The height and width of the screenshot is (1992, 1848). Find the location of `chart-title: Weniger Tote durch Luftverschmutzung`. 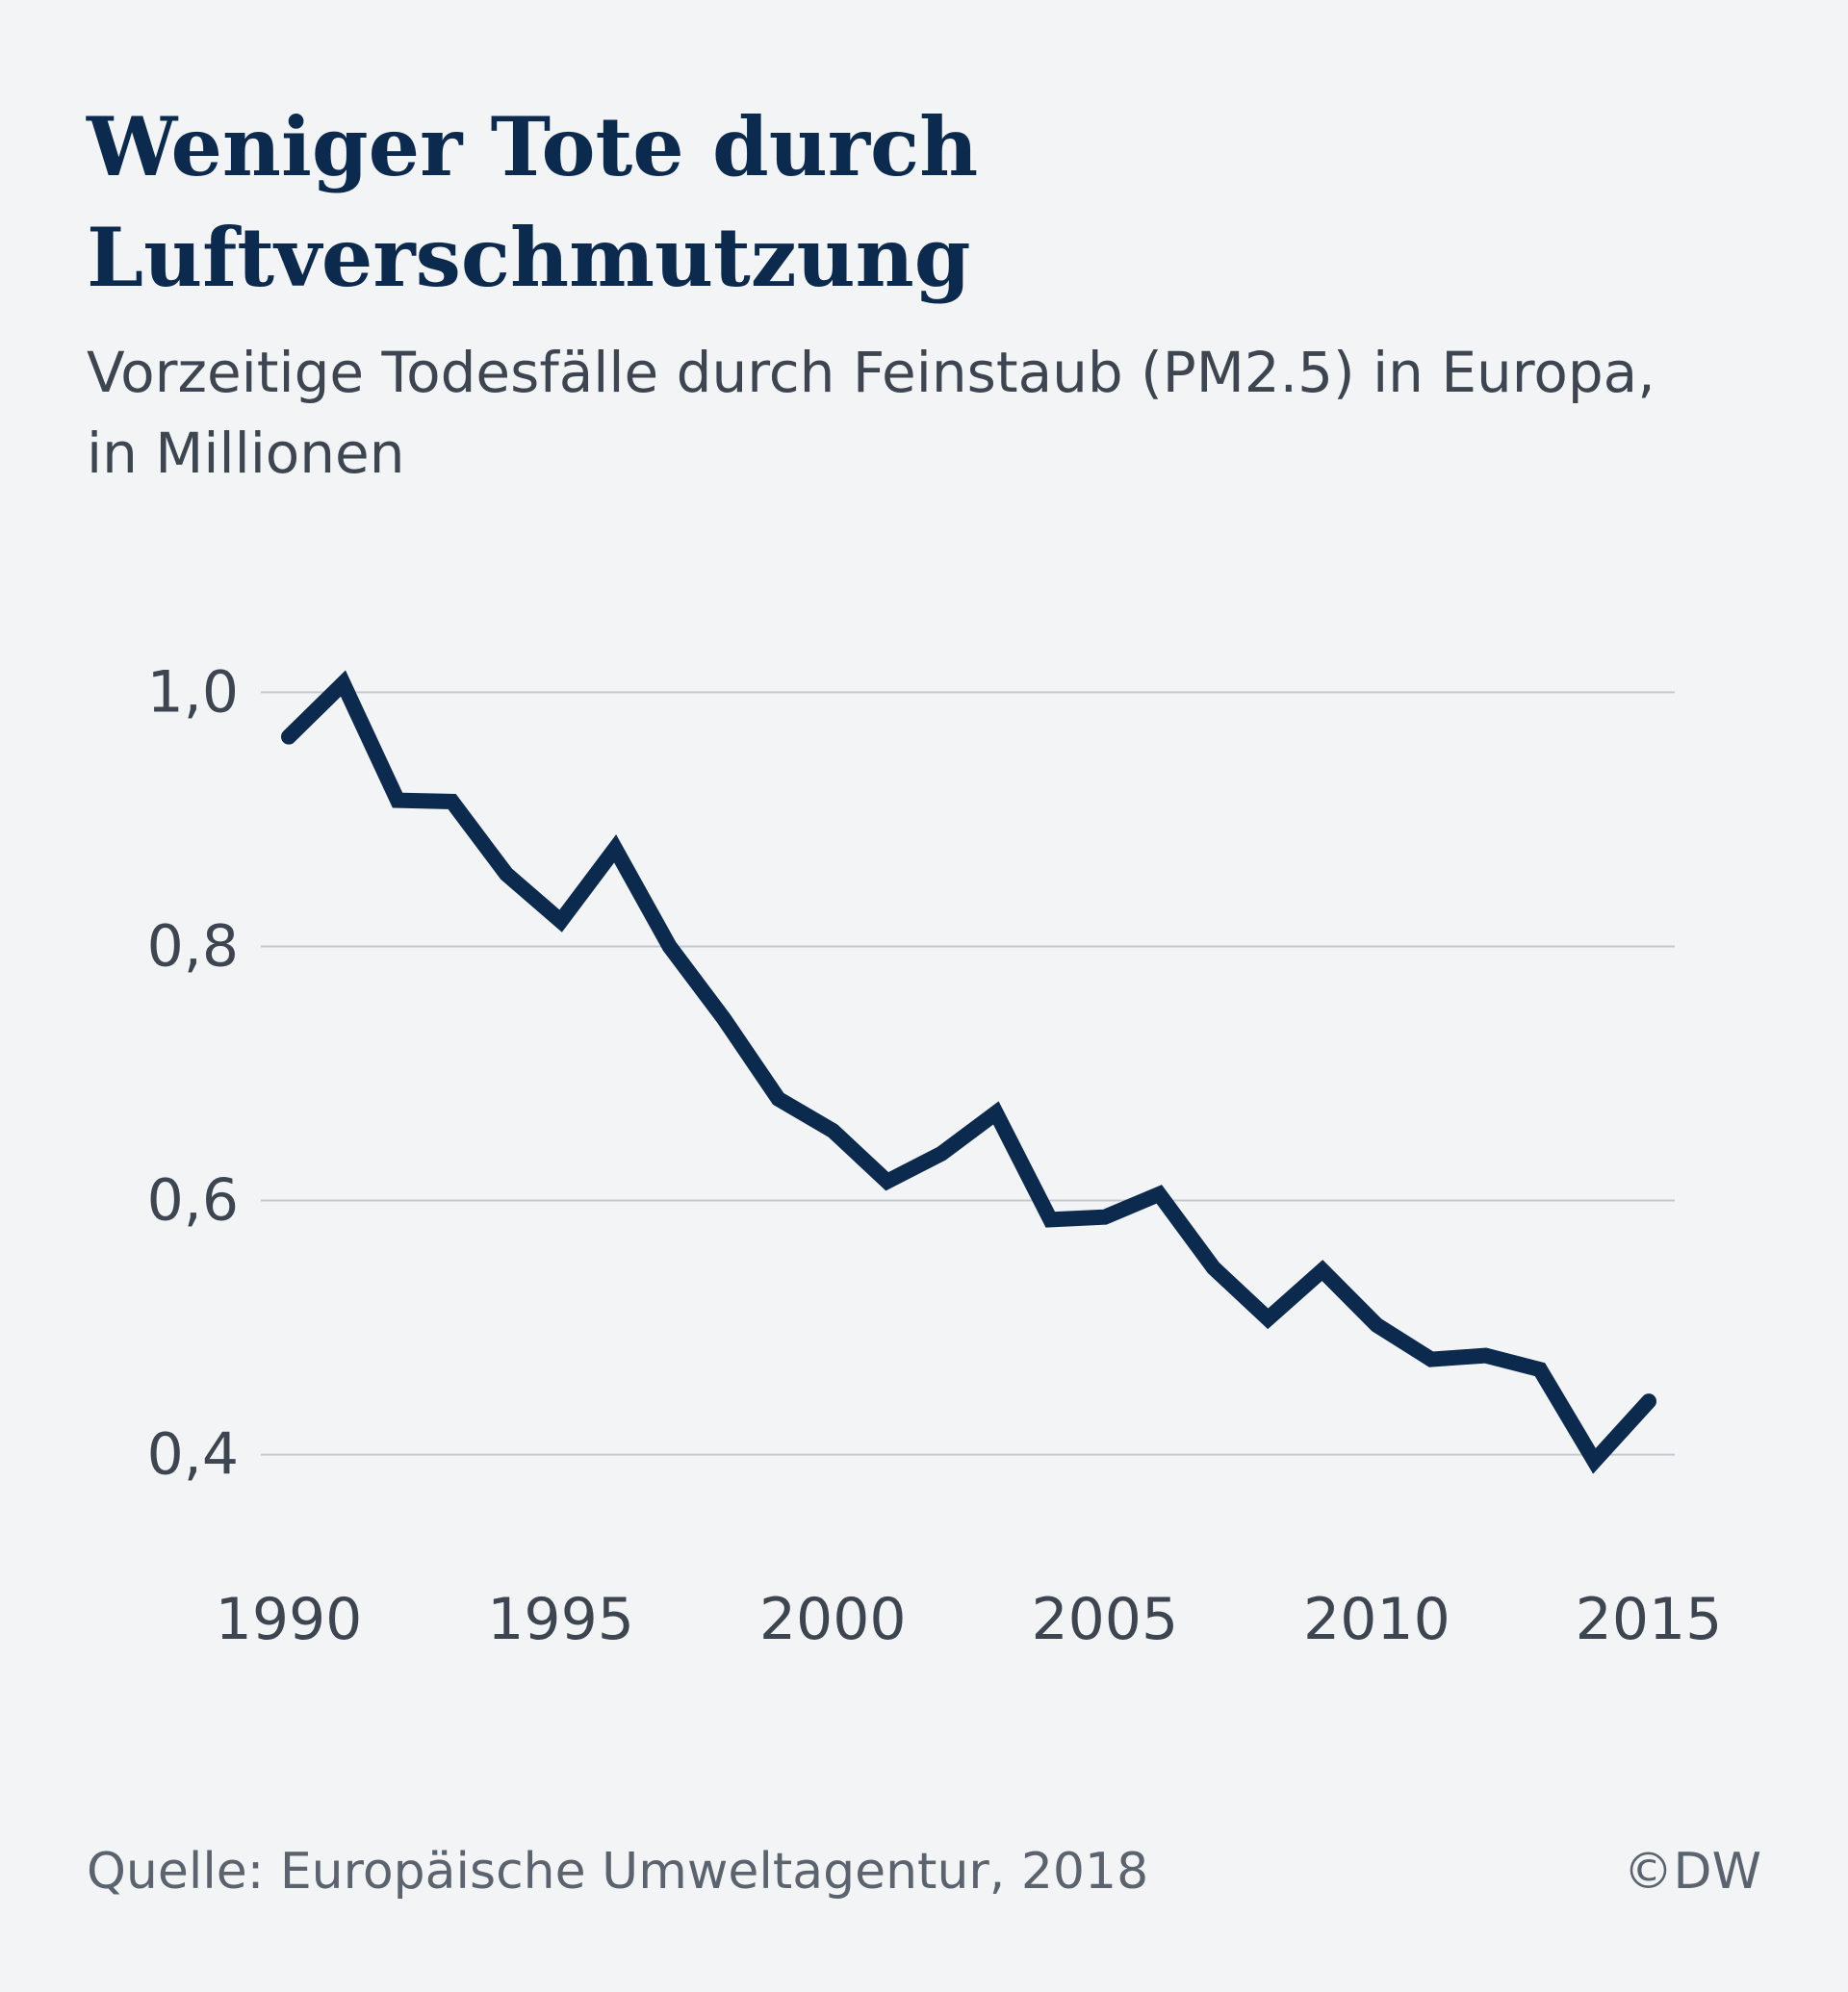

chart-title: Weniger Tote durch Luftverschmutzung is located at coordinates (533, 202).